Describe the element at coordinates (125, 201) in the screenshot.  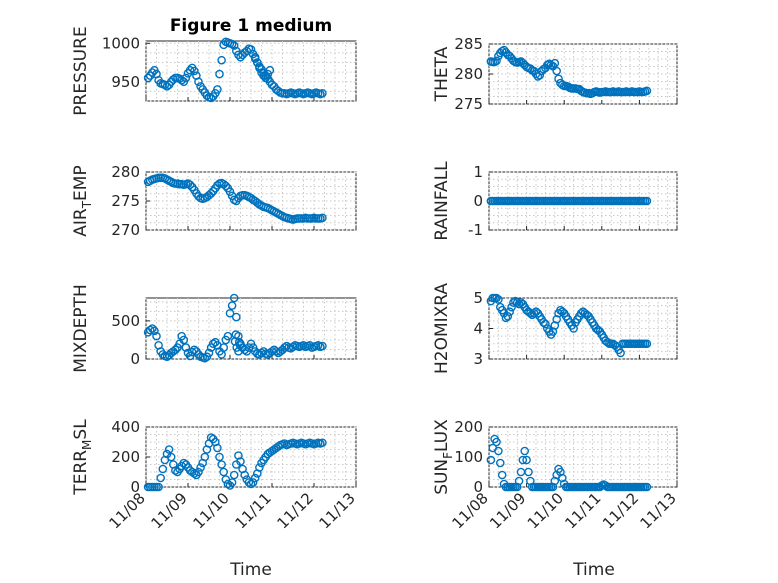
I see `y-tick-label: 275` at that location.